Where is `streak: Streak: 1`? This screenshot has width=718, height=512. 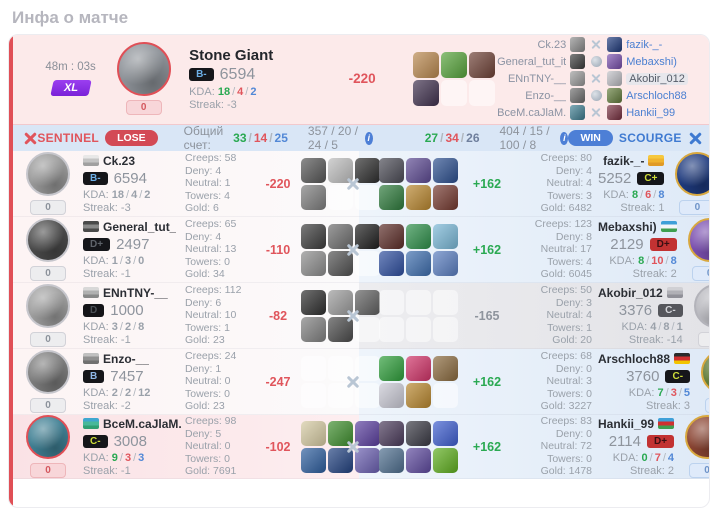
streak: Streak: 1 is located at coordinates (642, 207).